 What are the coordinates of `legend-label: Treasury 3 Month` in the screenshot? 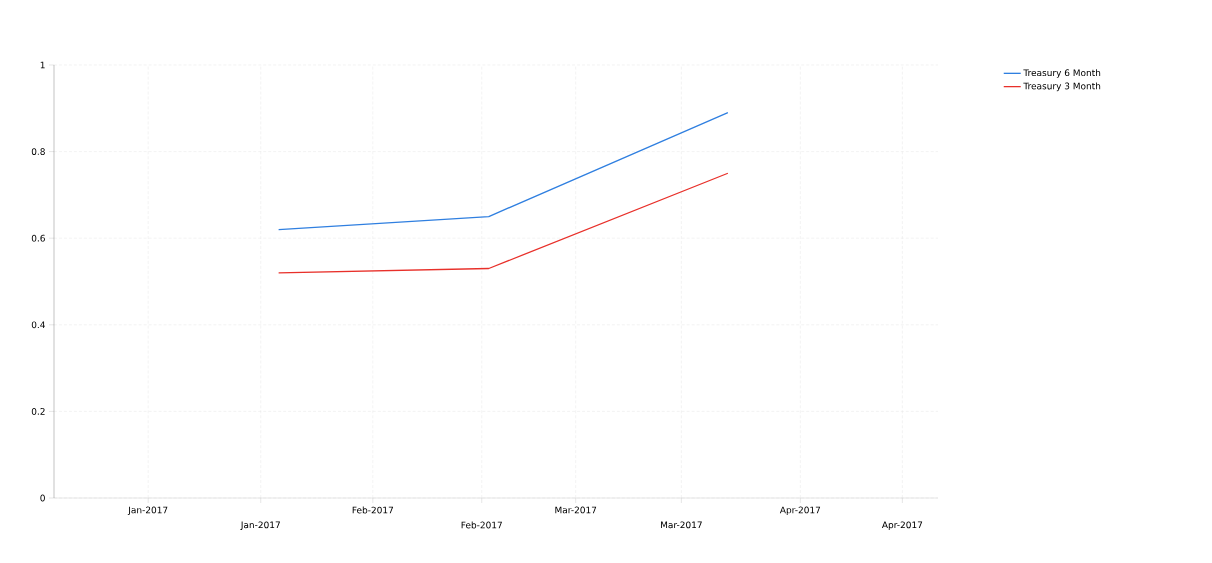 It's located at (1062, 87).